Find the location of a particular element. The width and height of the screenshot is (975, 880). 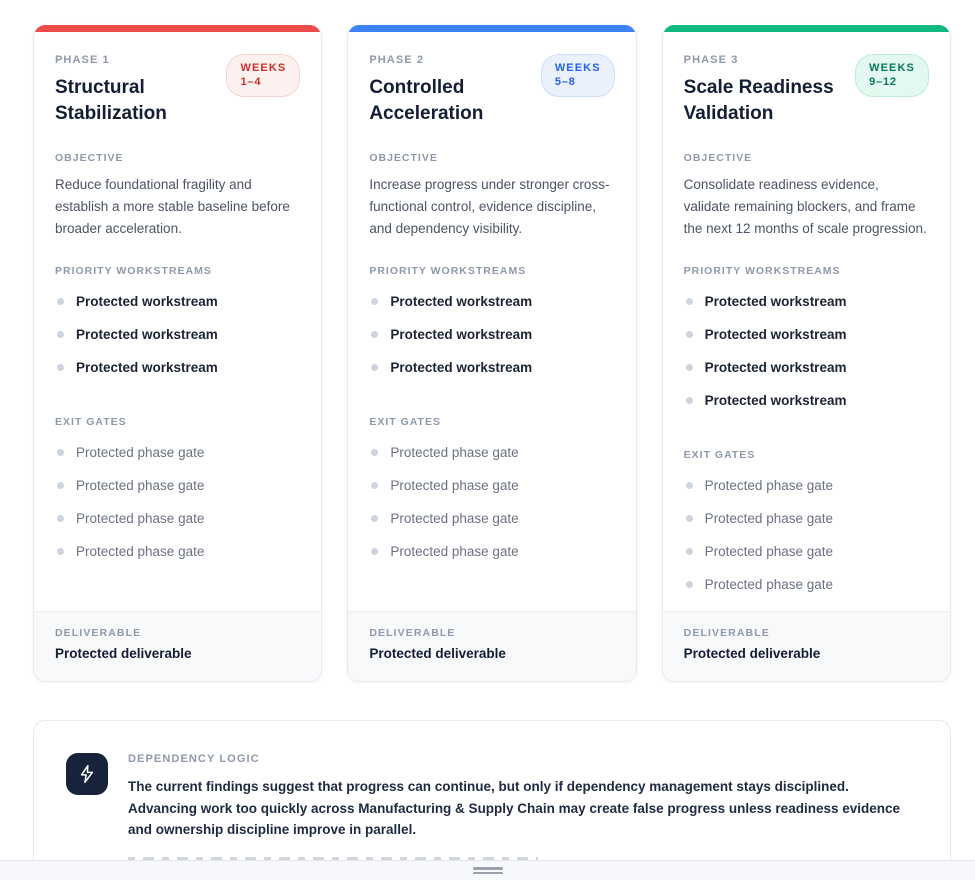

phase-1-objective-label: OBJECTIVE is located at coordinates (89, 158).